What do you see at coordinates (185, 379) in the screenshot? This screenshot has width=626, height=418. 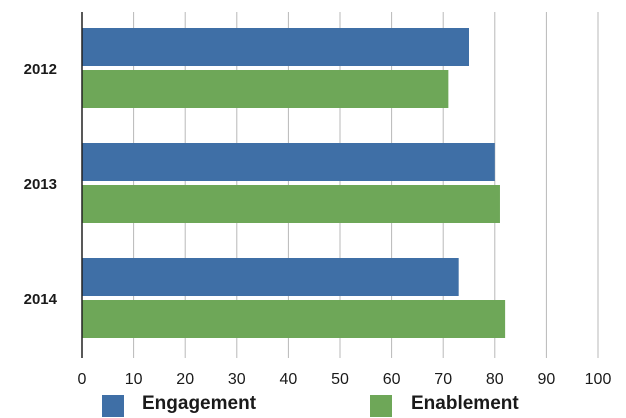 I see `x-tick-label: 20` at bounding box center [185, 379].